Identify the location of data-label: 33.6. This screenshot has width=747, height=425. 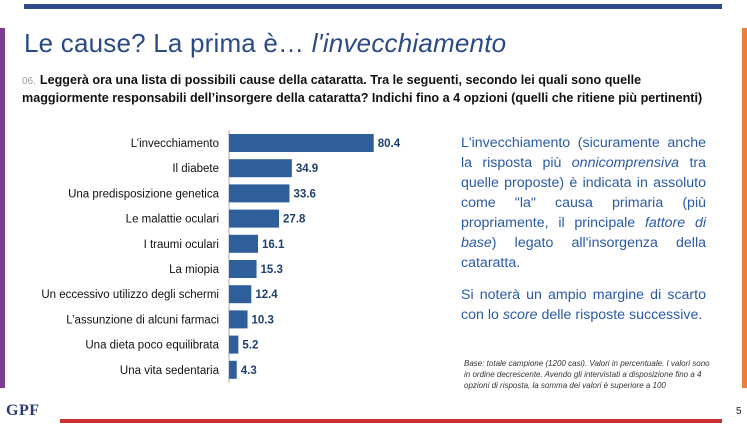
(304, 194).